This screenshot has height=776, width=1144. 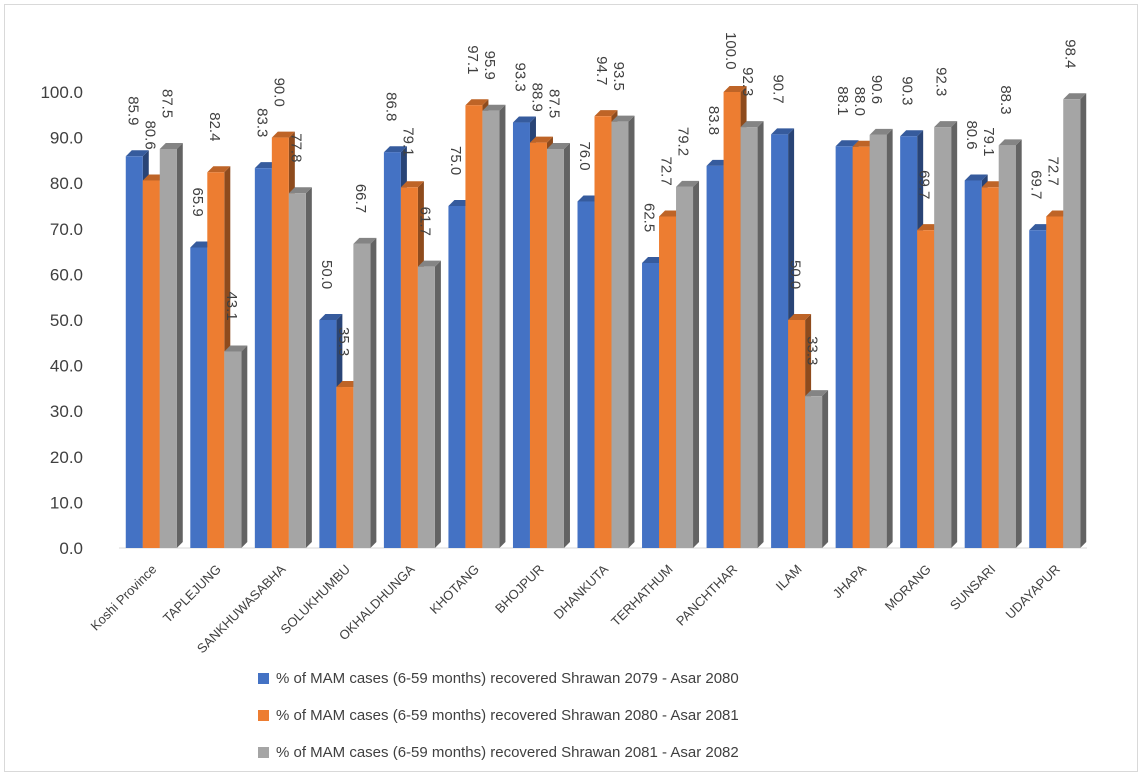 I want to click on data-label: 94.7, so click(x=601, y=70).